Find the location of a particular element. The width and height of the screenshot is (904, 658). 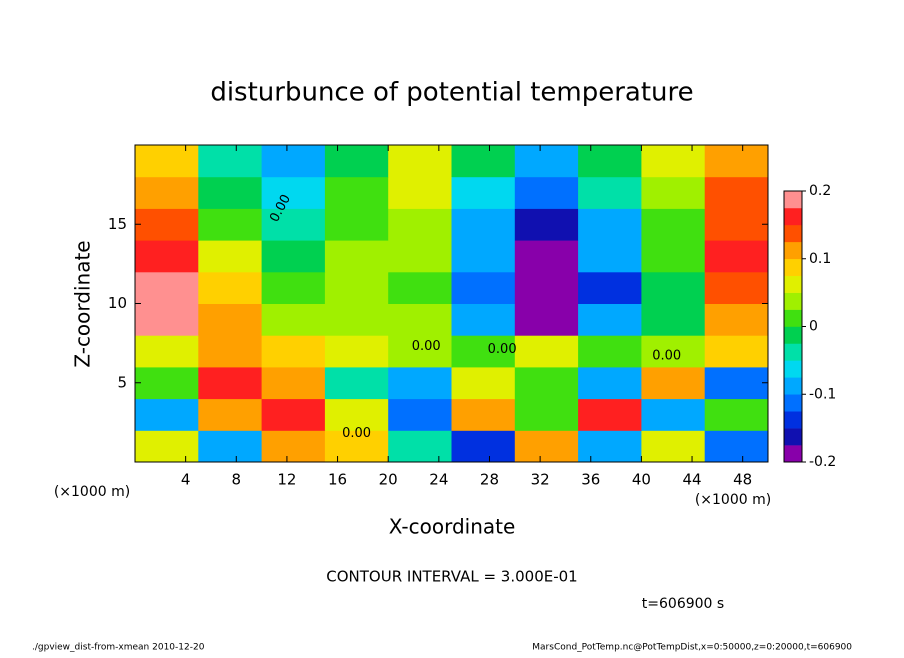

x-tick-label: 32 is located at coordinates (540, 480).